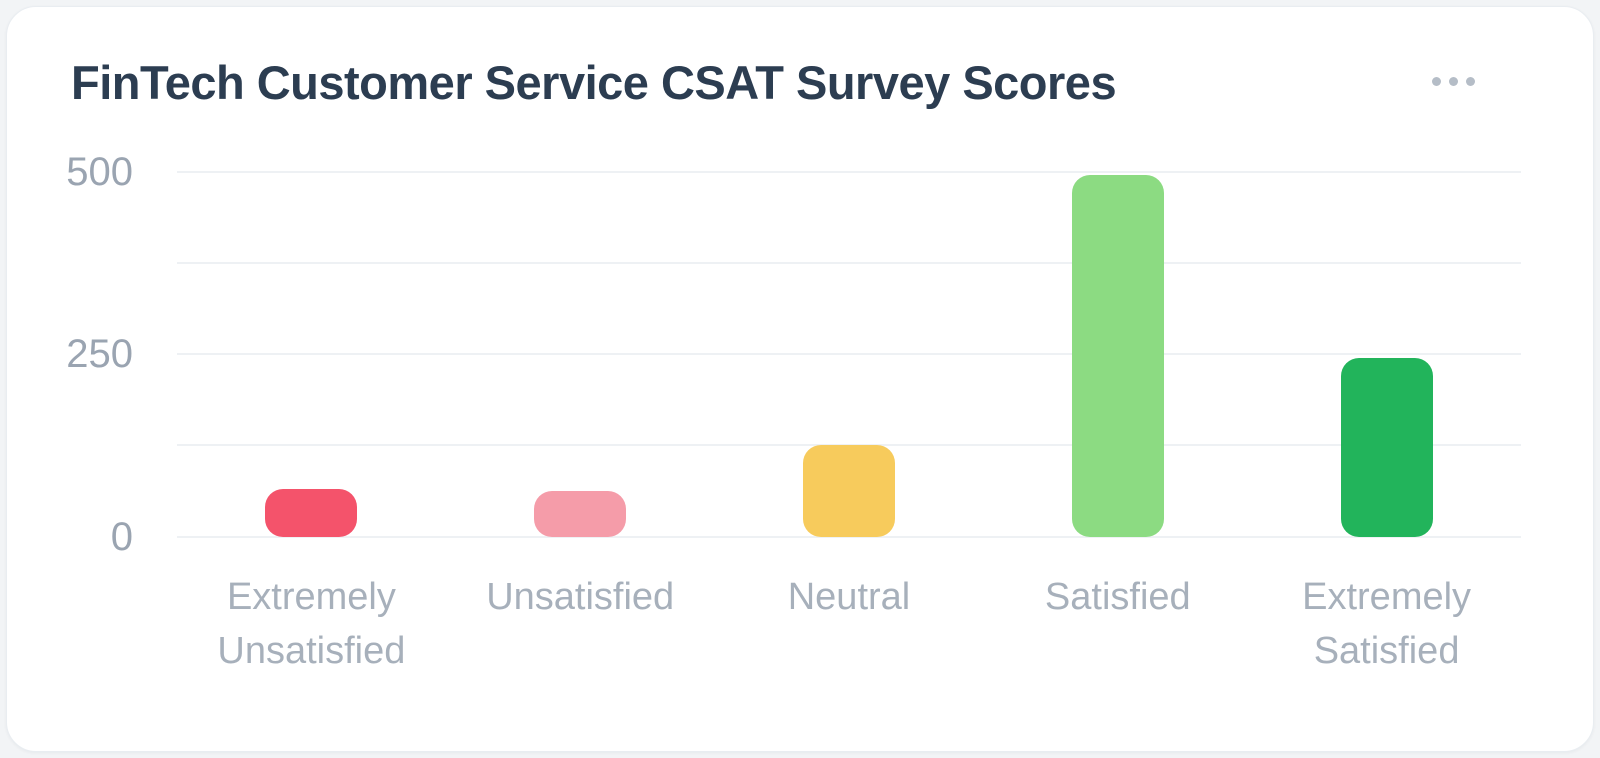 This screenshot has width=1600, height=758. What do you see at coordinates (99, 171) in the screenshot?
I see `y-axis-tick-label: 500` at bounding box center [99, 171].